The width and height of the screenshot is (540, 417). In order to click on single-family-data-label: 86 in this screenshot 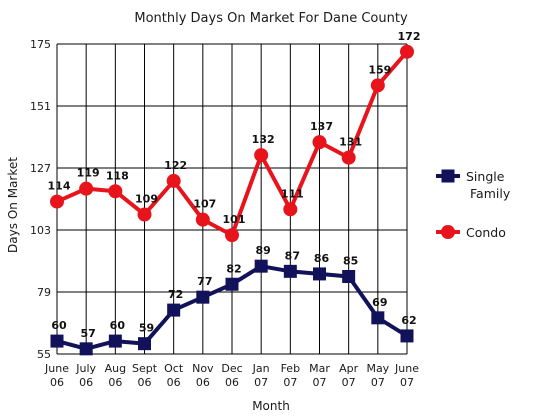, I will do `click(322, 258)`.